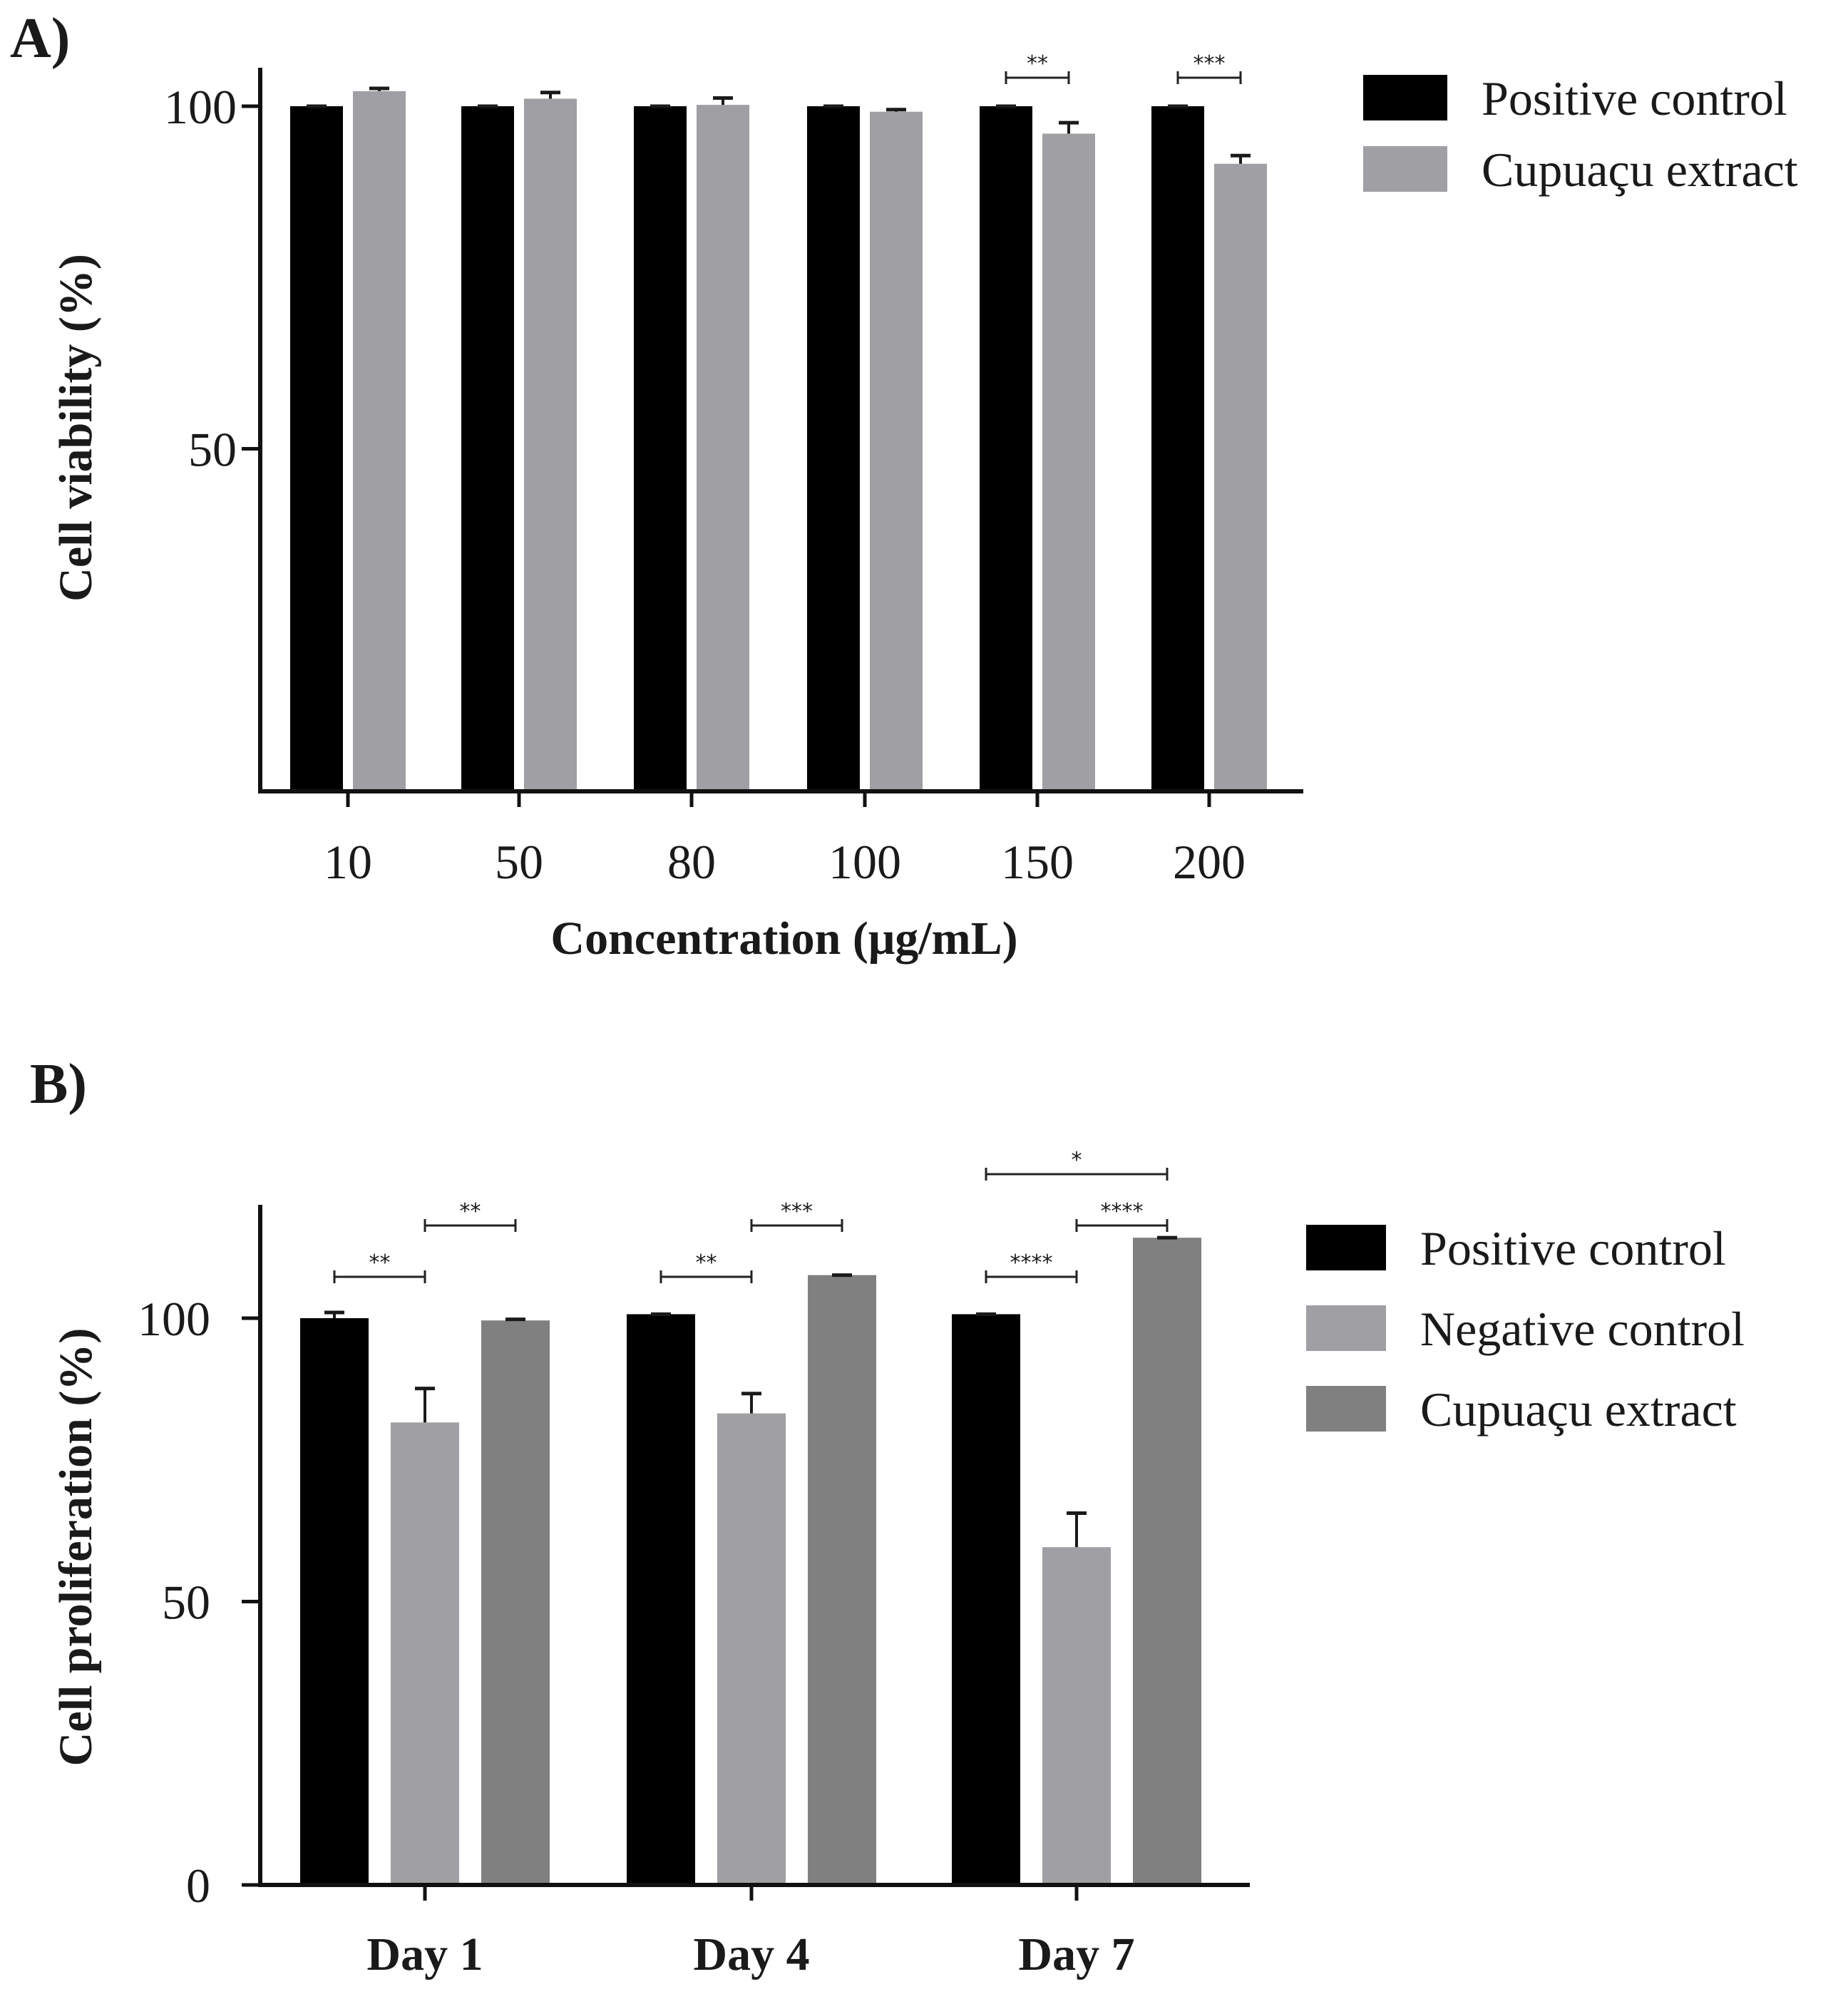 The image size is (1848, 2004). What do you see at coordinates (751, 1954) in the screenshot?
I see `x-tick-label-1: Day 4` at bounding box center [751, 1954].